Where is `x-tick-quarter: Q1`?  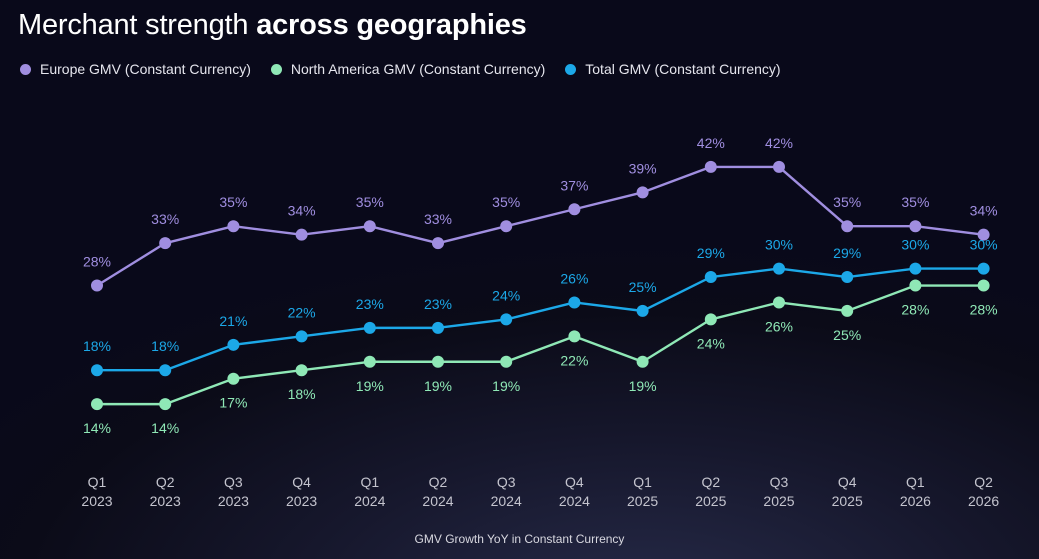
x-tick-quarter: Q1 is located at coordinates (97, 482).